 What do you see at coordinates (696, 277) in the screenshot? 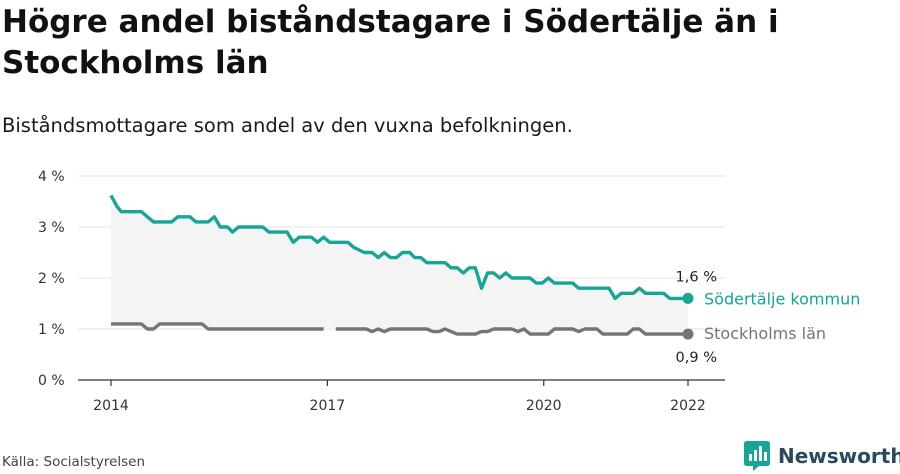
I see `end-value-label-sodertalje: 1,6 %` at bounding box center [696, 277].